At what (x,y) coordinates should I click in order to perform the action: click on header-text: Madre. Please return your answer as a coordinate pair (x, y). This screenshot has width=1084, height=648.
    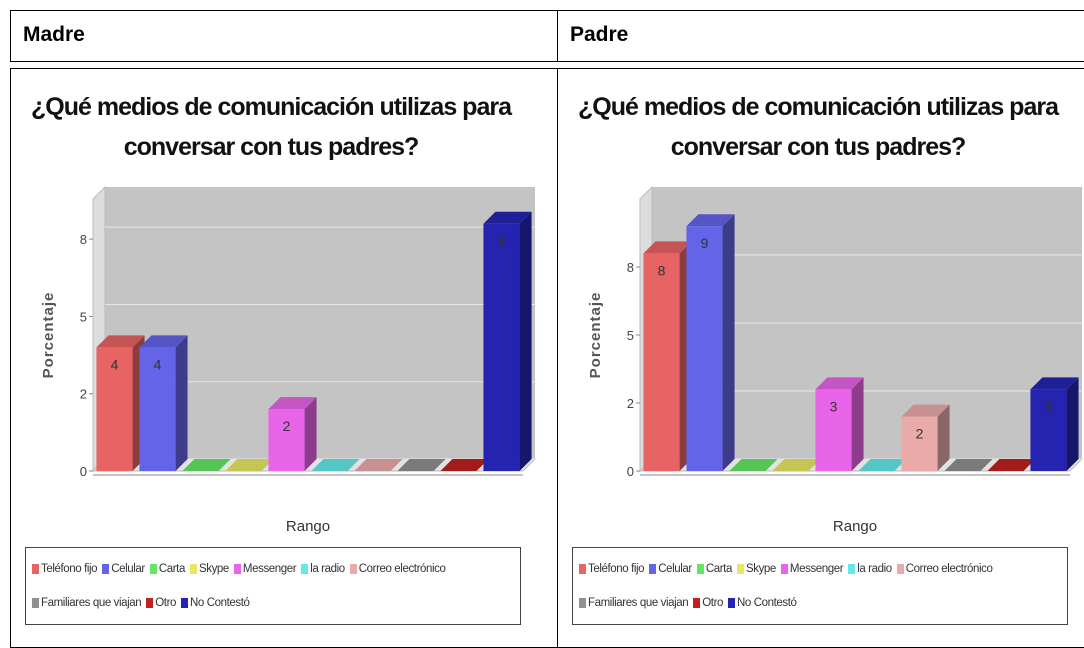
    Looking at the image, I should click on (54, 34).